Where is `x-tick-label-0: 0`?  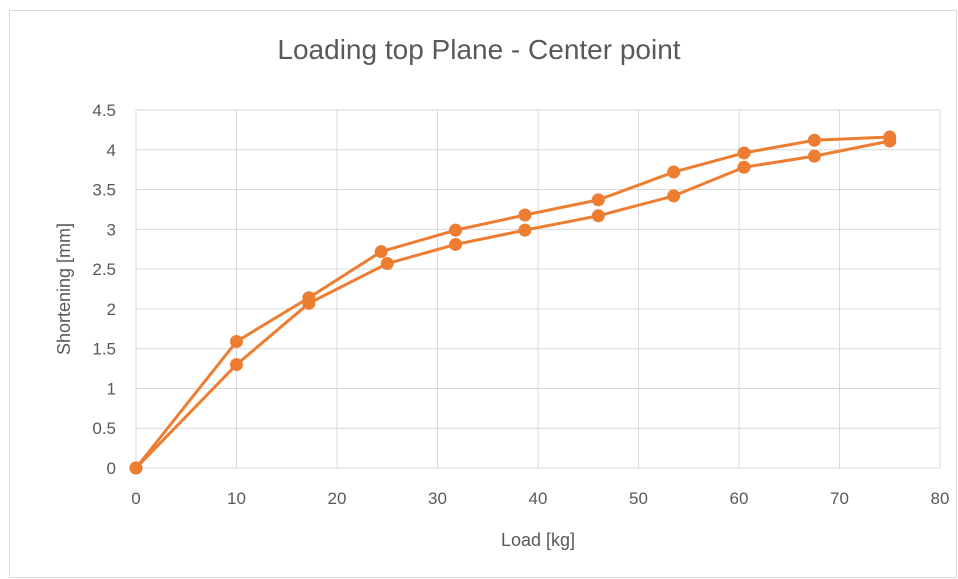 x-tick-label-0: 0 is located at coordinates (135, 498).